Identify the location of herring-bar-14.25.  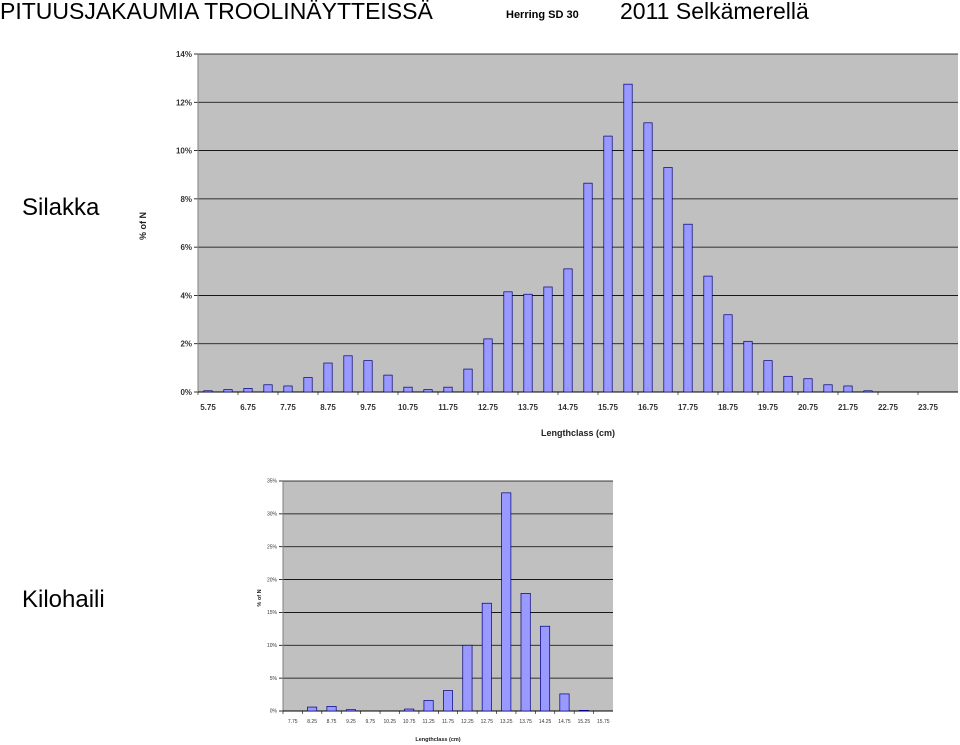
(548, 339).